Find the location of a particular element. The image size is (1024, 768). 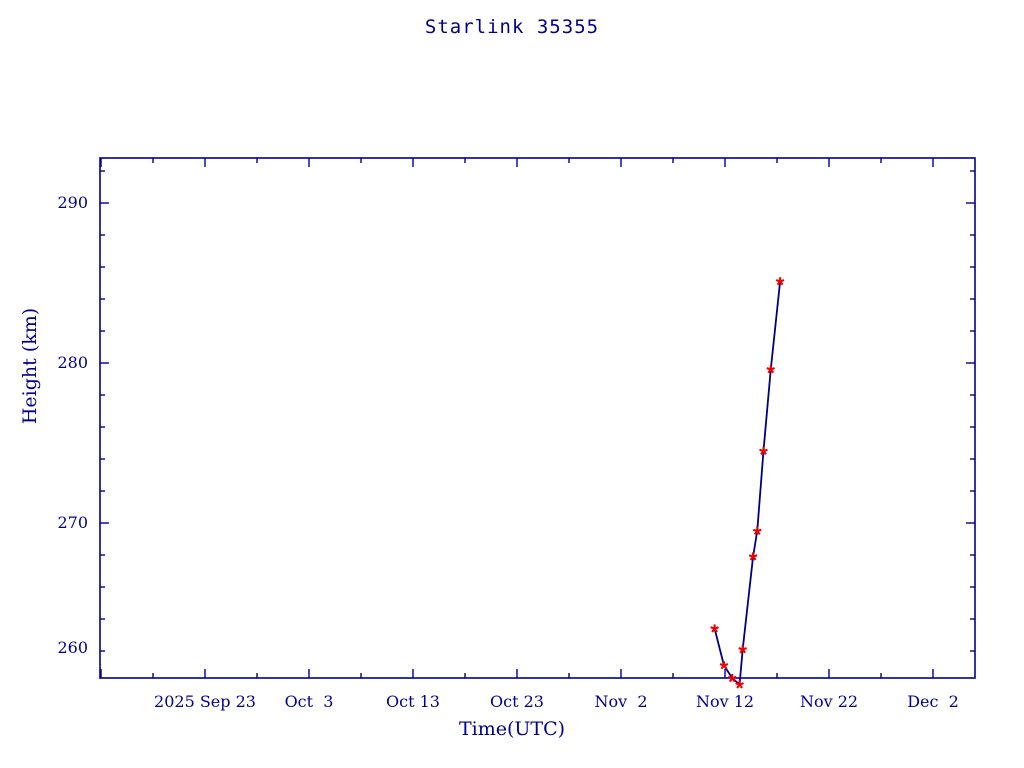

x-tick-label: Nov 12 is located at coordinates (725, 701).